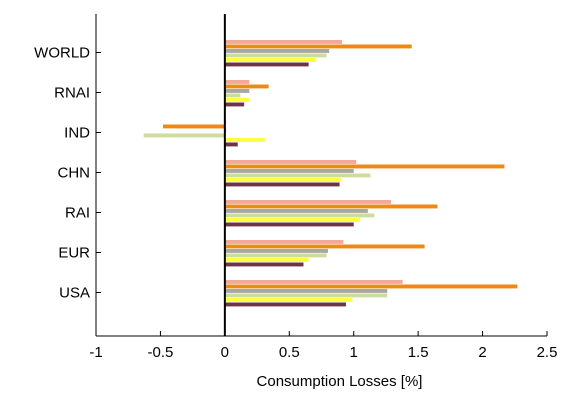  What do you see at coordinates (244, 140) in the screenshot?
I see `bar-ind-s5` at bounding box center [244, 140].